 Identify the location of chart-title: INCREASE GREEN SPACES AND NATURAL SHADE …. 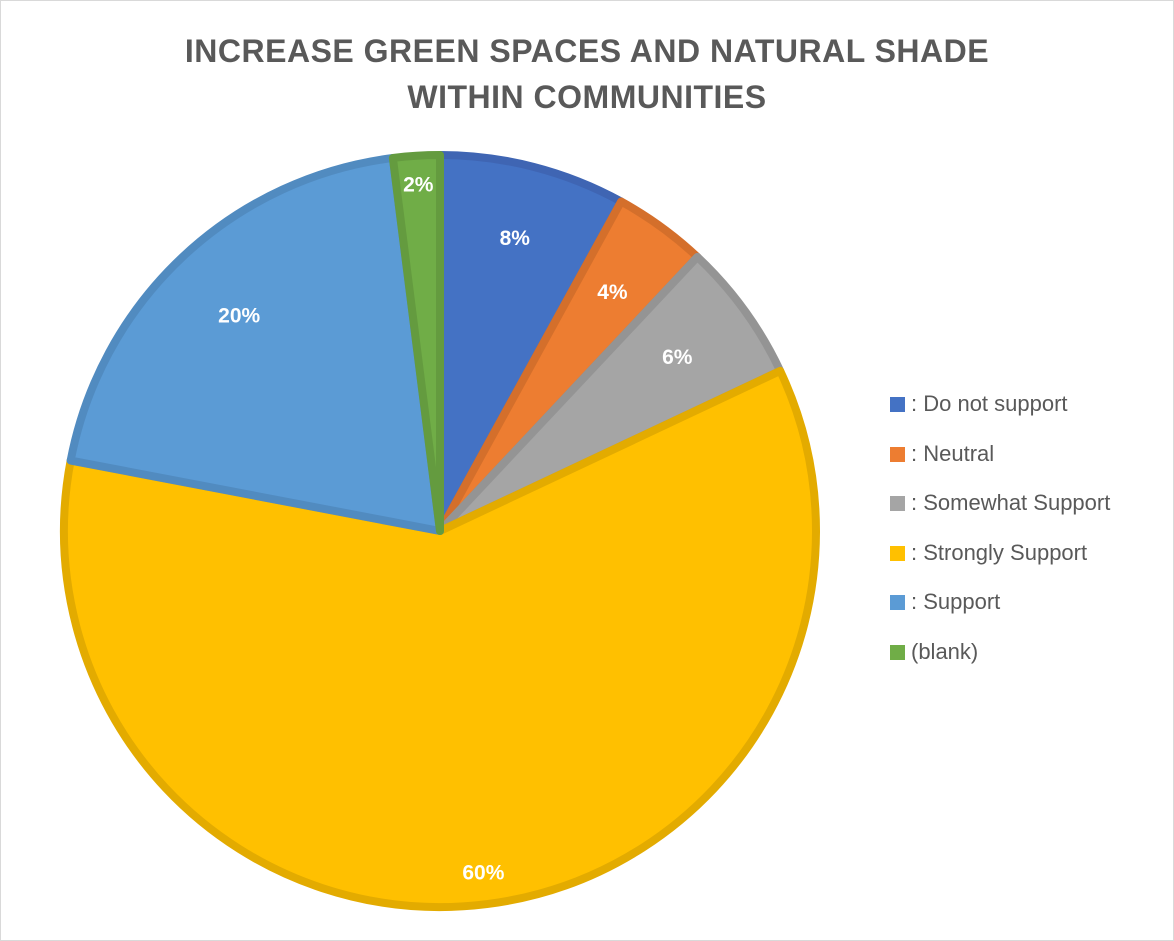
(587, 74).